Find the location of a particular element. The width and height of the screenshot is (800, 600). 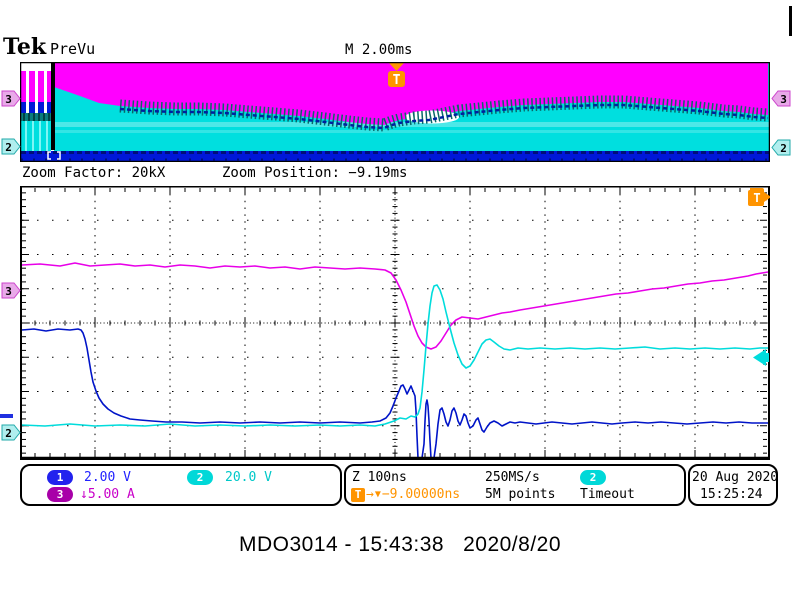

ch2-position-marker-zoom: 2 is located at coordinates (11, 432).